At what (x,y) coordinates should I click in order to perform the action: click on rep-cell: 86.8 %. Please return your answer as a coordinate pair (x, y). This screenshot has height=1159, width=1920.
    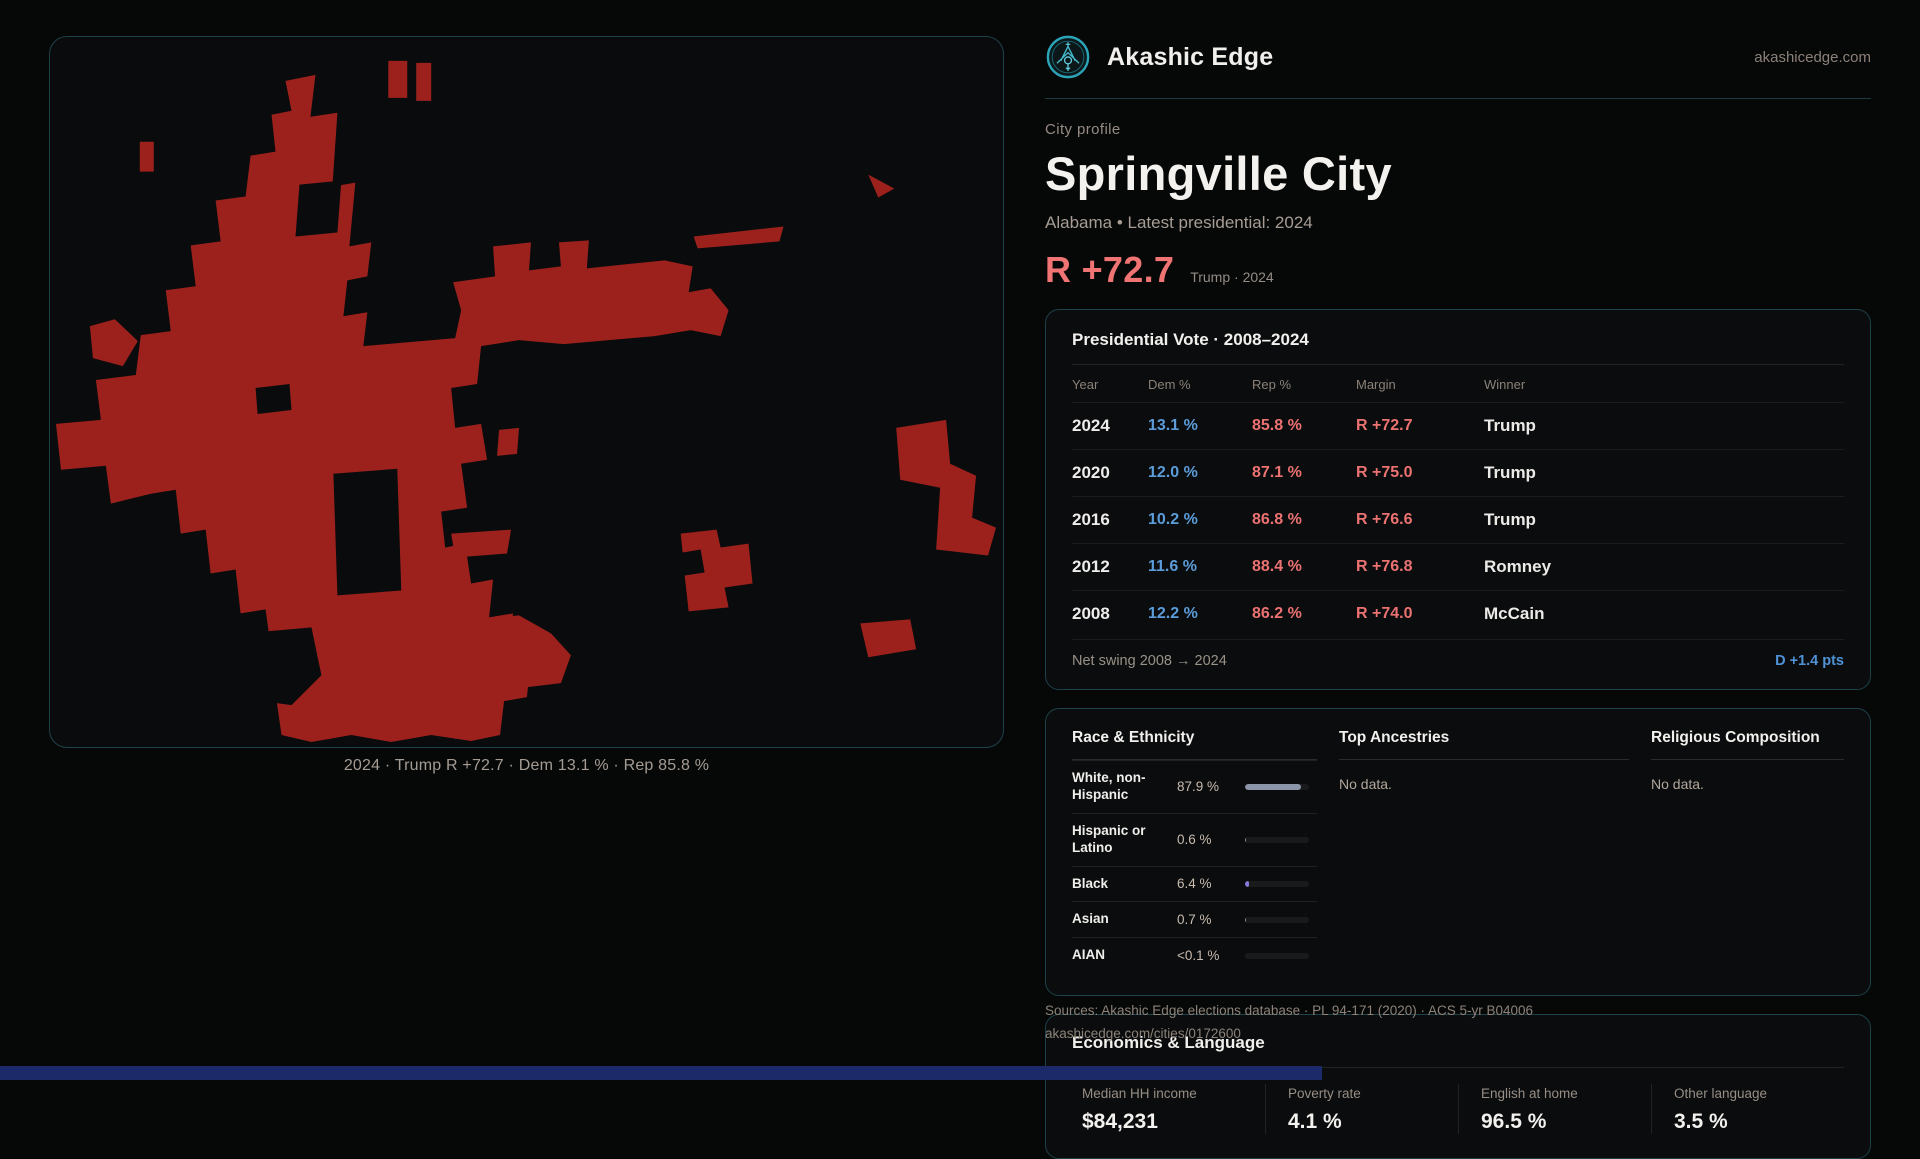
    Looking at the image, I should click on (1277, 519).